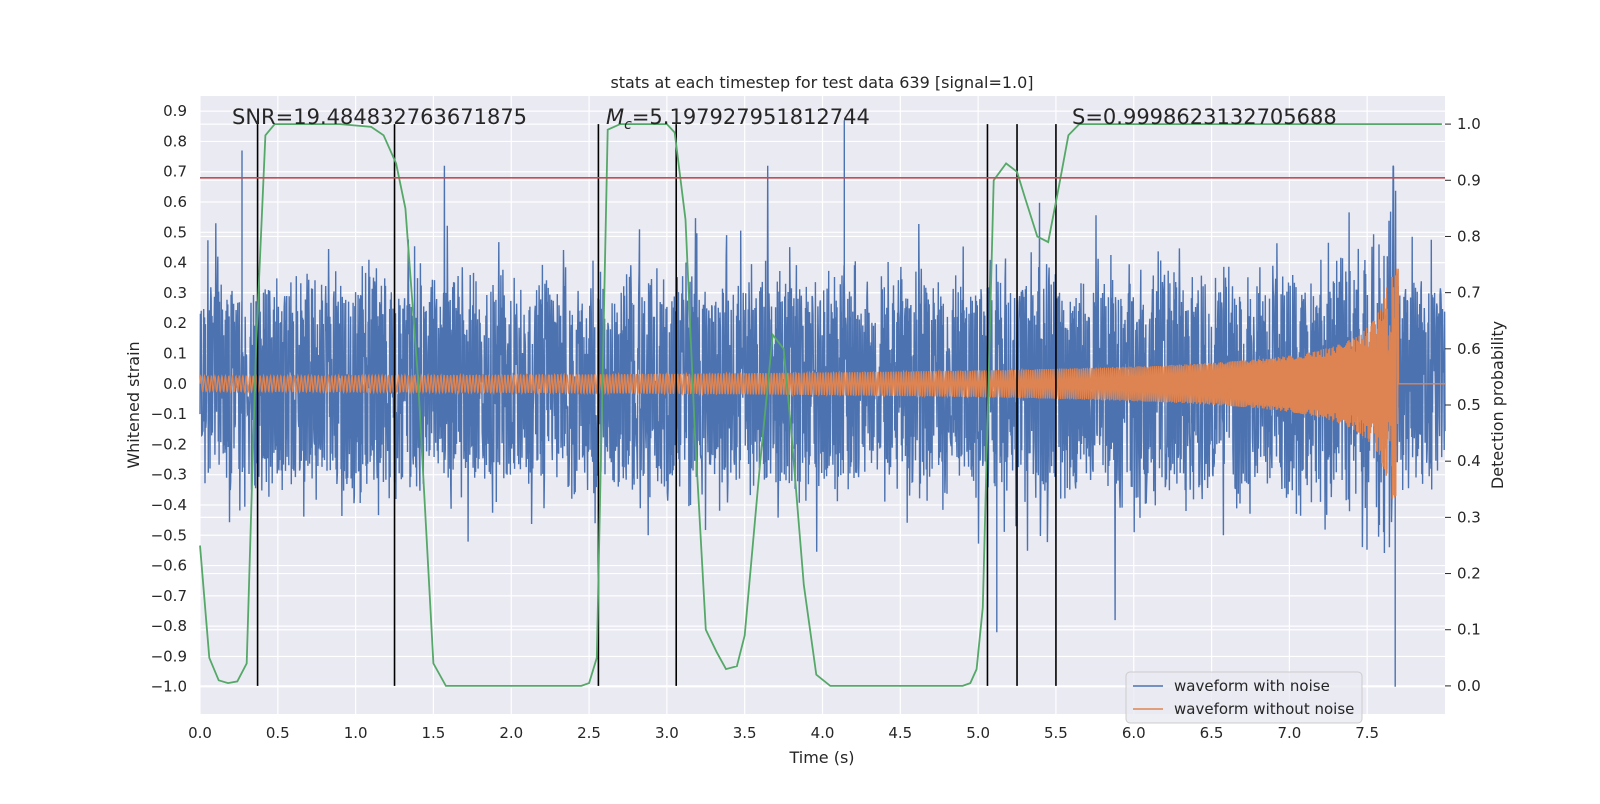 The width and height of the screenshot is (1600, 804). Describe the element at coordinates (589, 733) in the screenshot. I see `x-tick-label: 2.5` at that location.